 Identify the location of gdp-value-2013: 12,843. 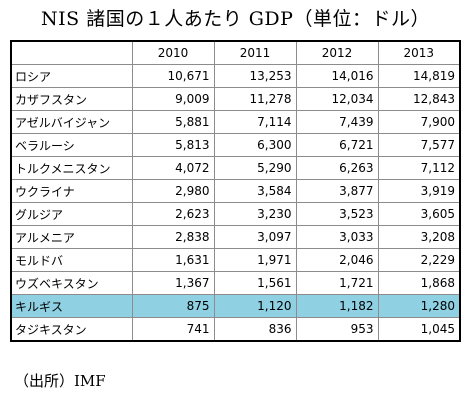
(419, 99).